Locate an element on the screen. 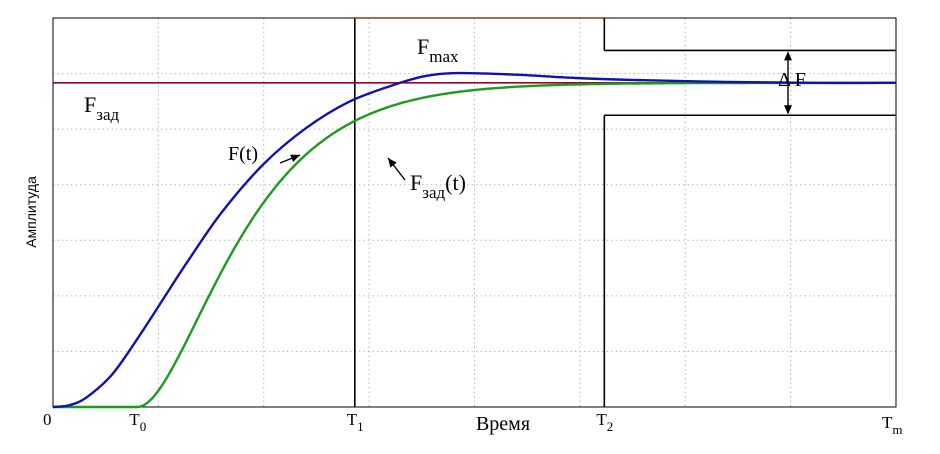 Image resolution: width=940 pixels, height=454 pixels. curve-fzad-label: Fзад(t) is located at coordinates (438, 186).